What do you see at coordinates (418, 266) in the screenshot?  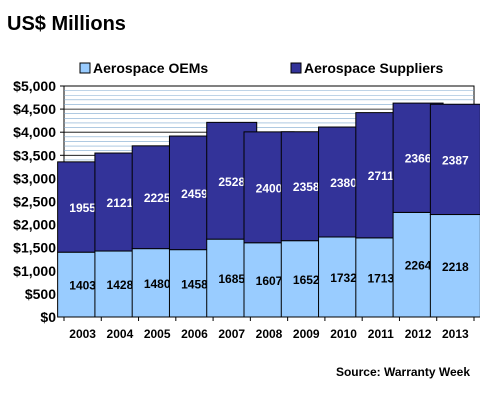 I see `data-label-oems: 2264` at bounding box center [418, 266].